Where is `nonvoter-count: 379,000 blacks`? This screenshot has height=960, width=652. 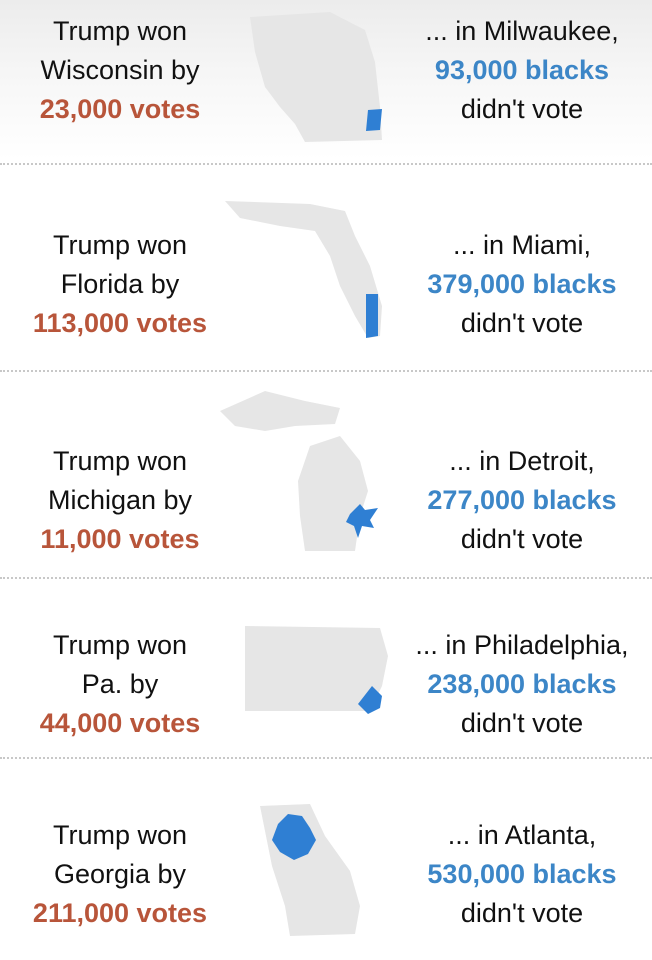 nonvoter-count: 379,000 blacks is located at coordinates (522, 284).